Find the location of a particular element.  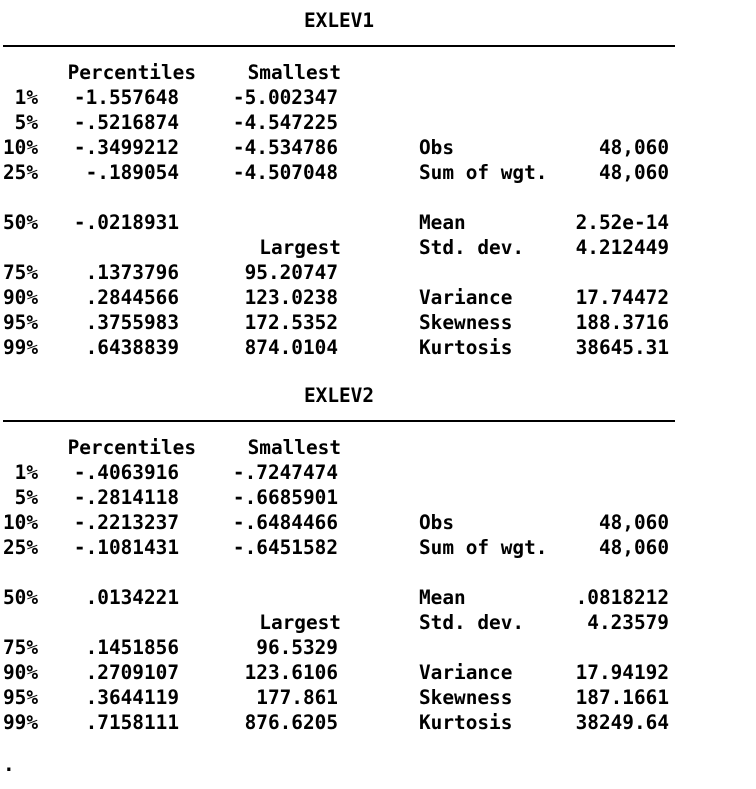

extreme-value: -.6451582 is located at coordinates (285, 547).